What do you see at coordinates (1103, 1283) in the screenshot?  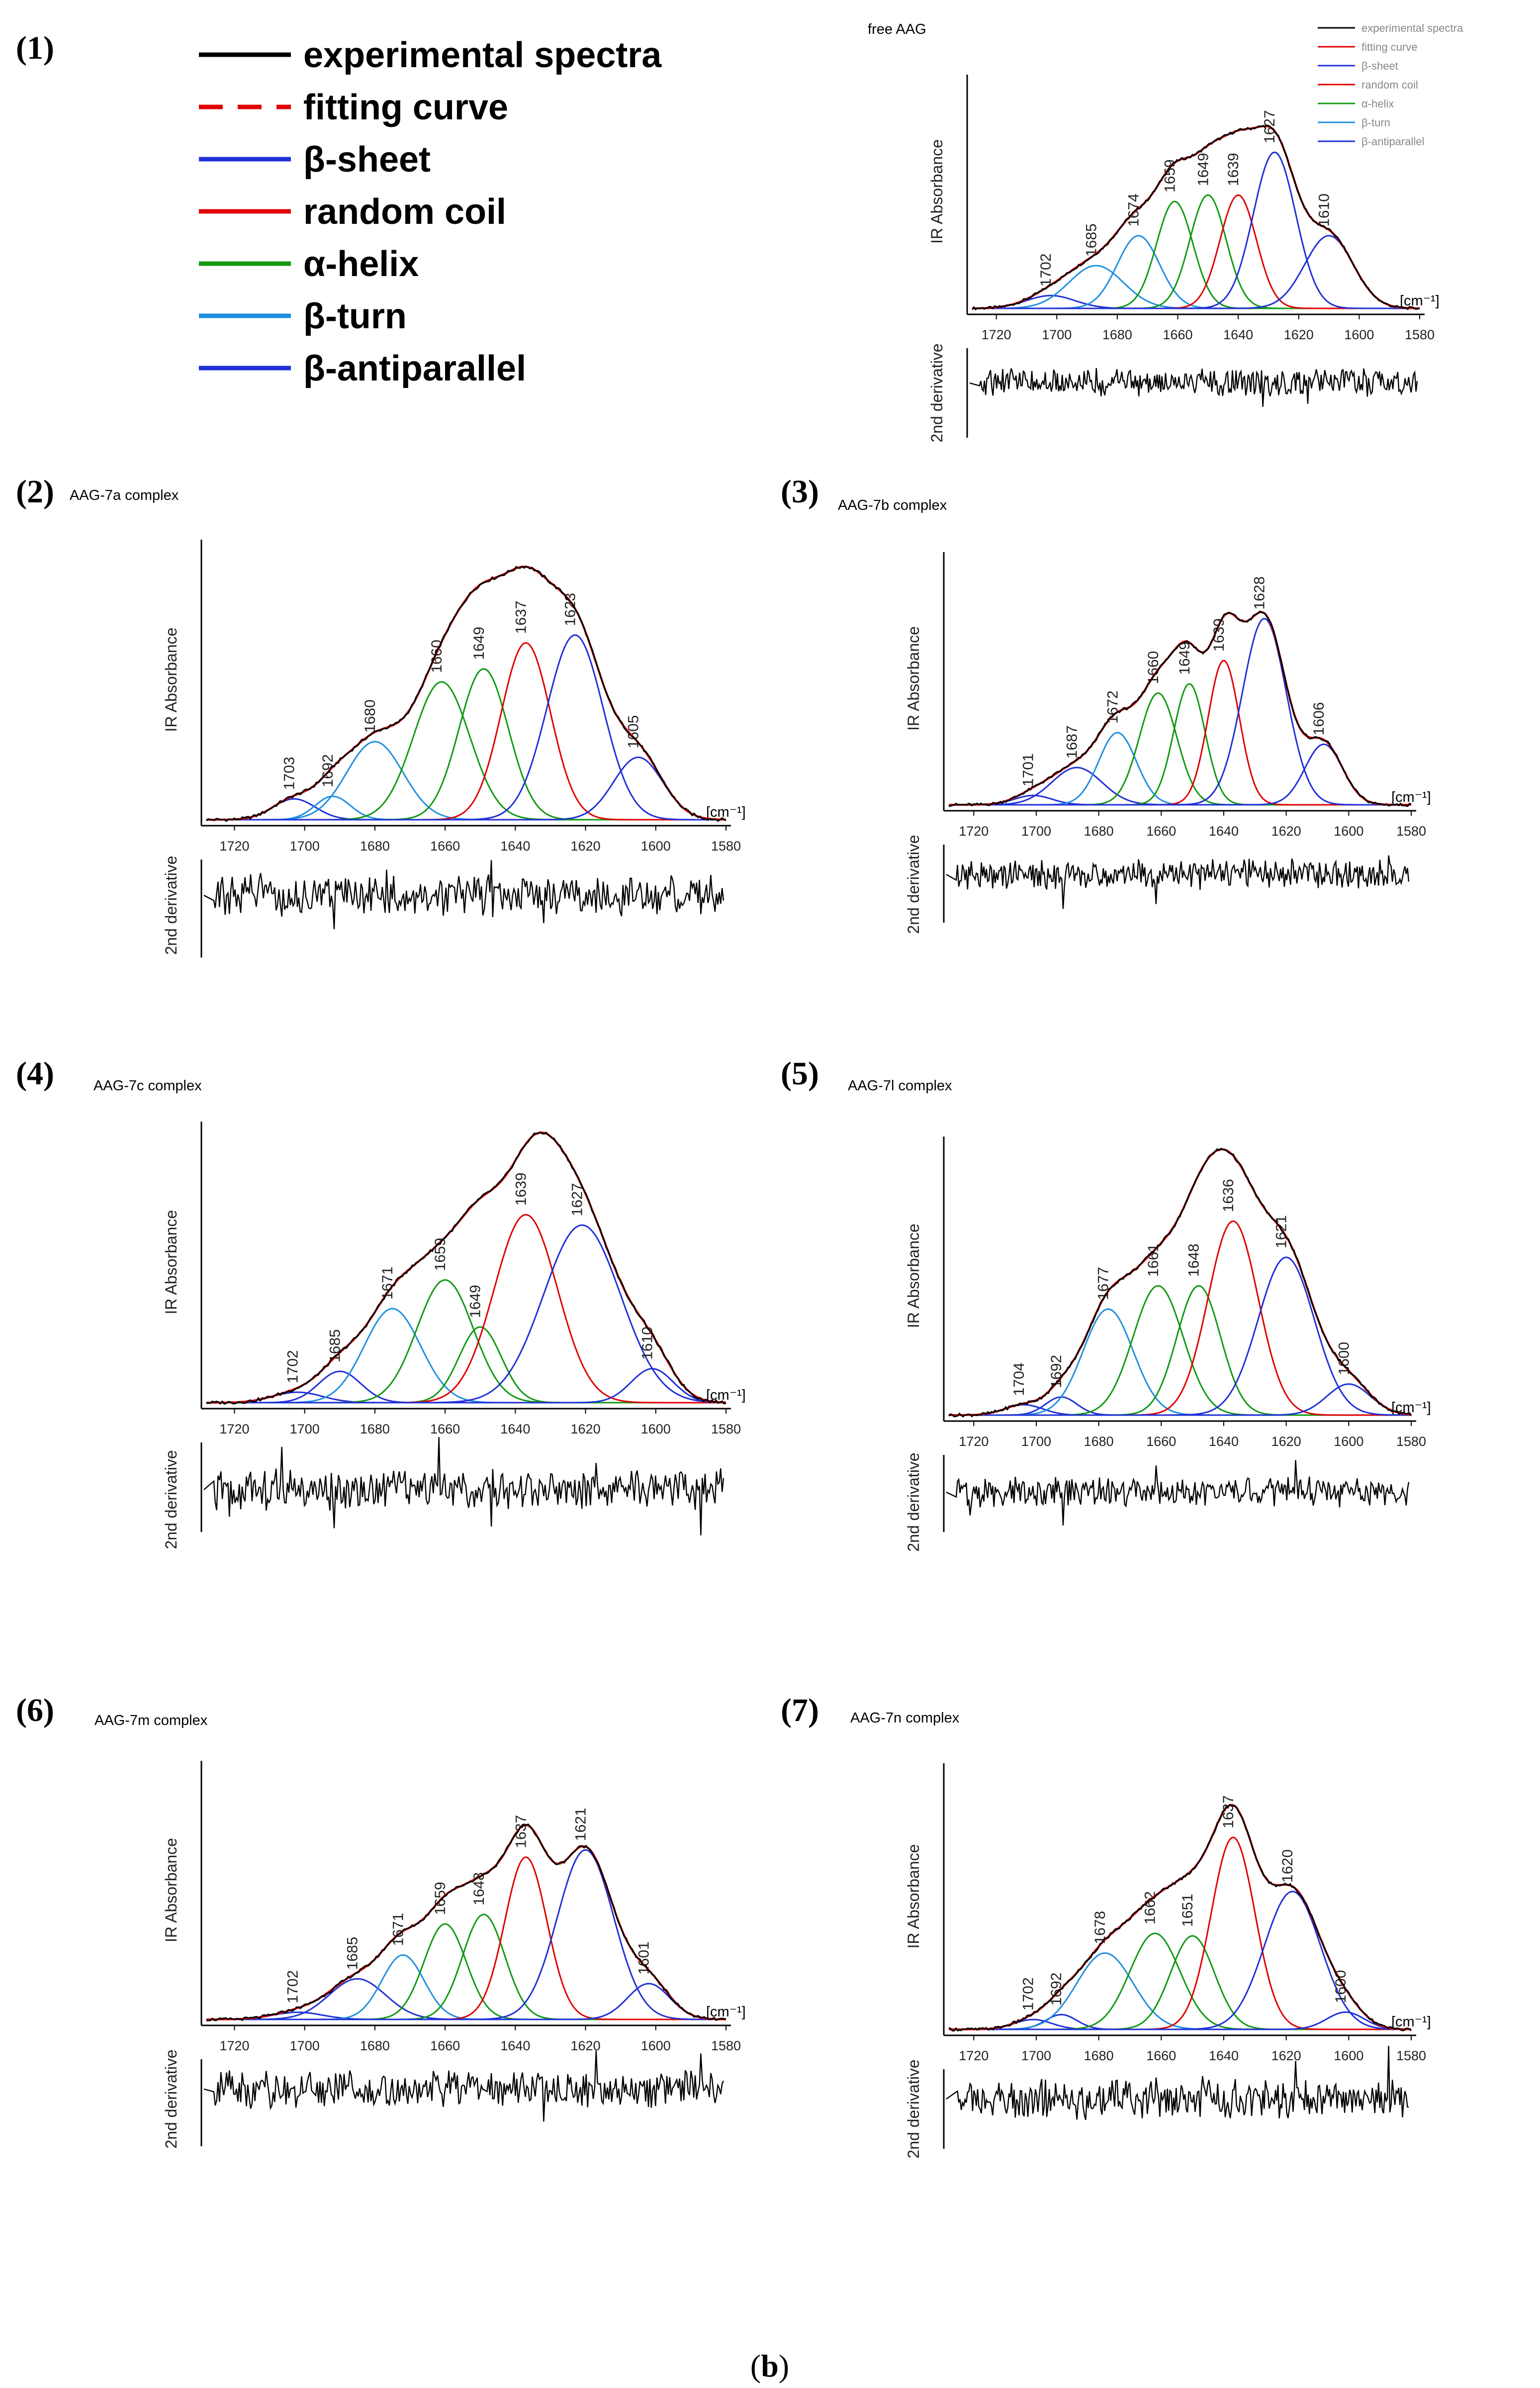 I see `peak-label-1677: 1677` at bounding box center [1103, 1283].